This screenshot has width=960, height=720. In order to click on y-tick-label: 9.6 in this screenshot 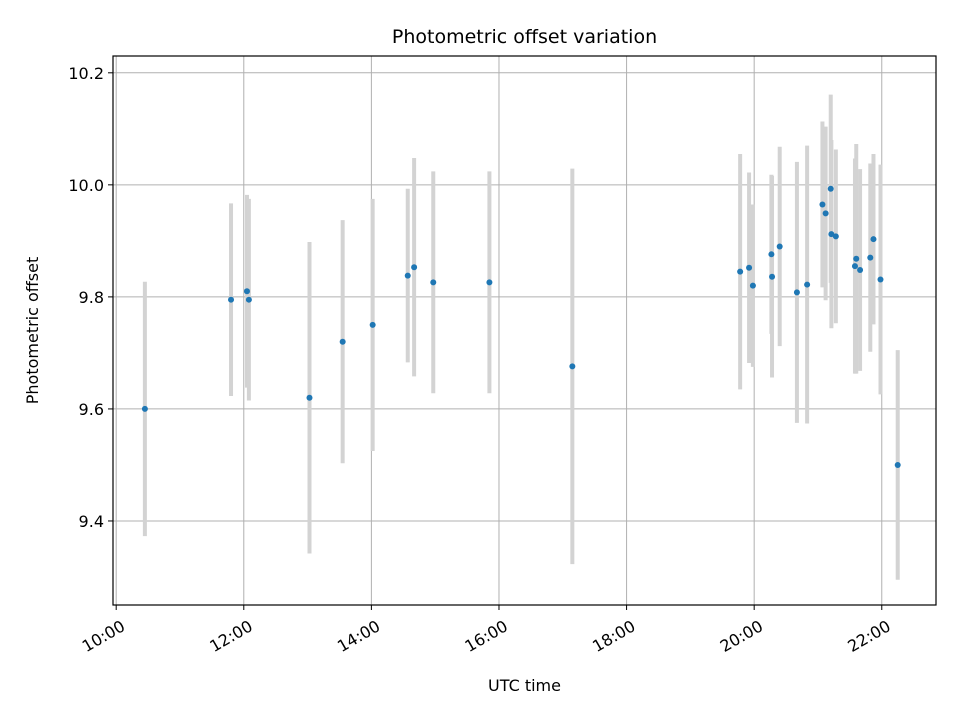, I will do `click(91, 409)`.